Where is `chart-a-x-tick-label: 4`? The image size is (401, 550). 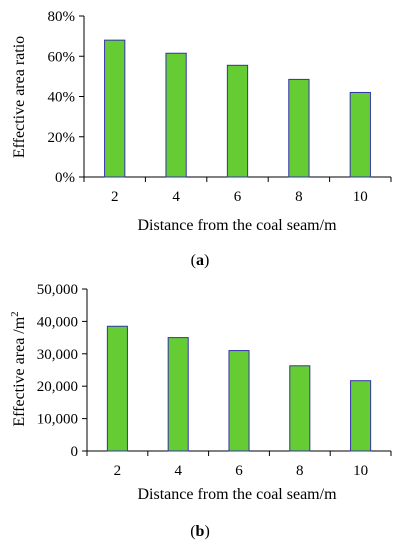
chart-a-x-tick-label: 4 is located at coordinates (176, 197).